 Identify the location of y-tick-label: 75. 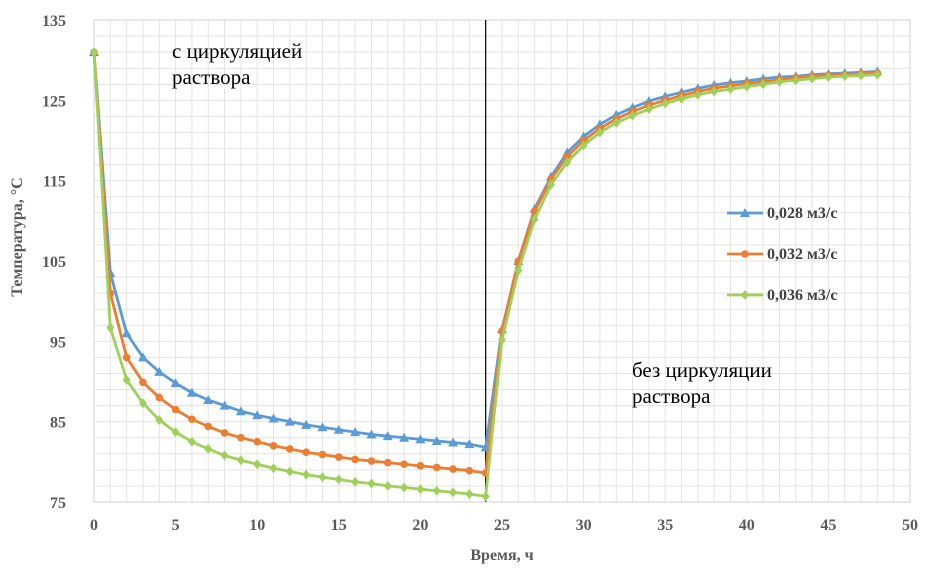
(58, 503).